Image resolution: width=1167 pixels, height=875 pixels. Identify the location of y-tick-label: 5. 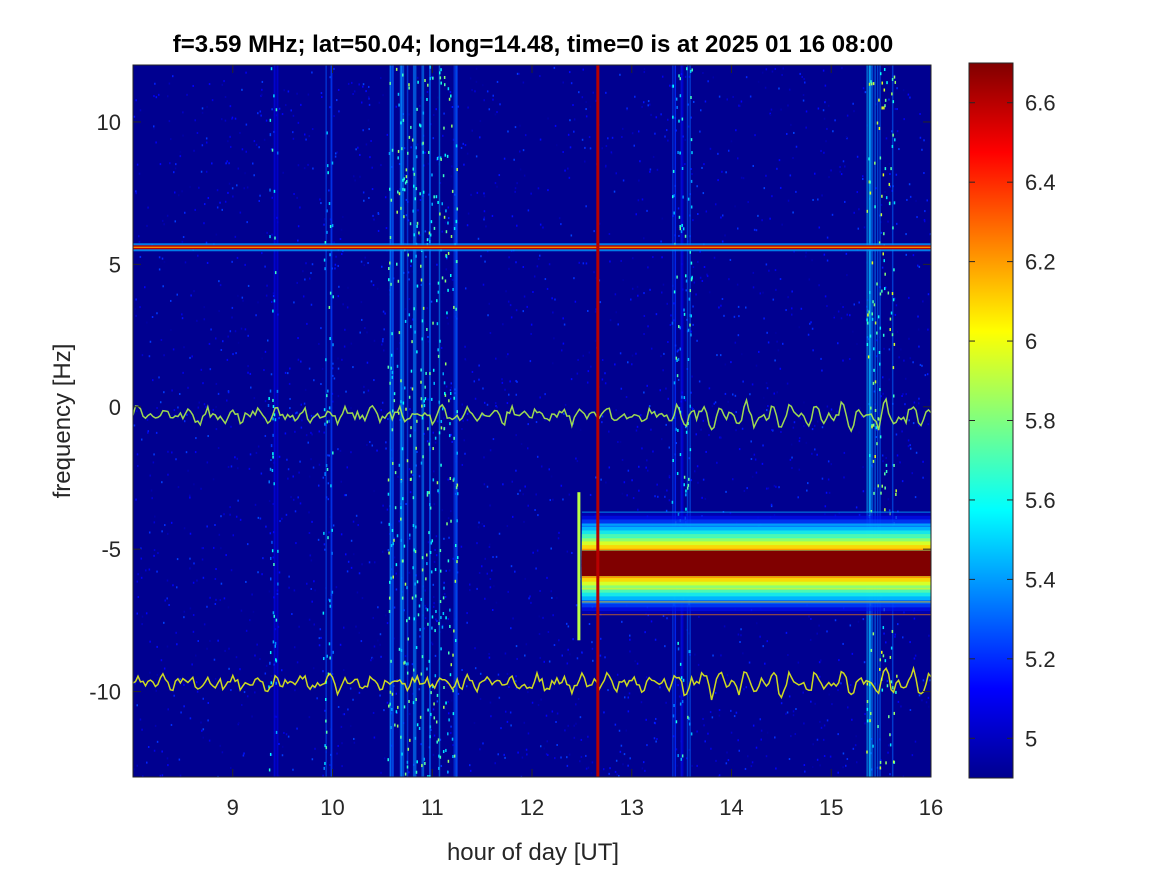
(115, 264).